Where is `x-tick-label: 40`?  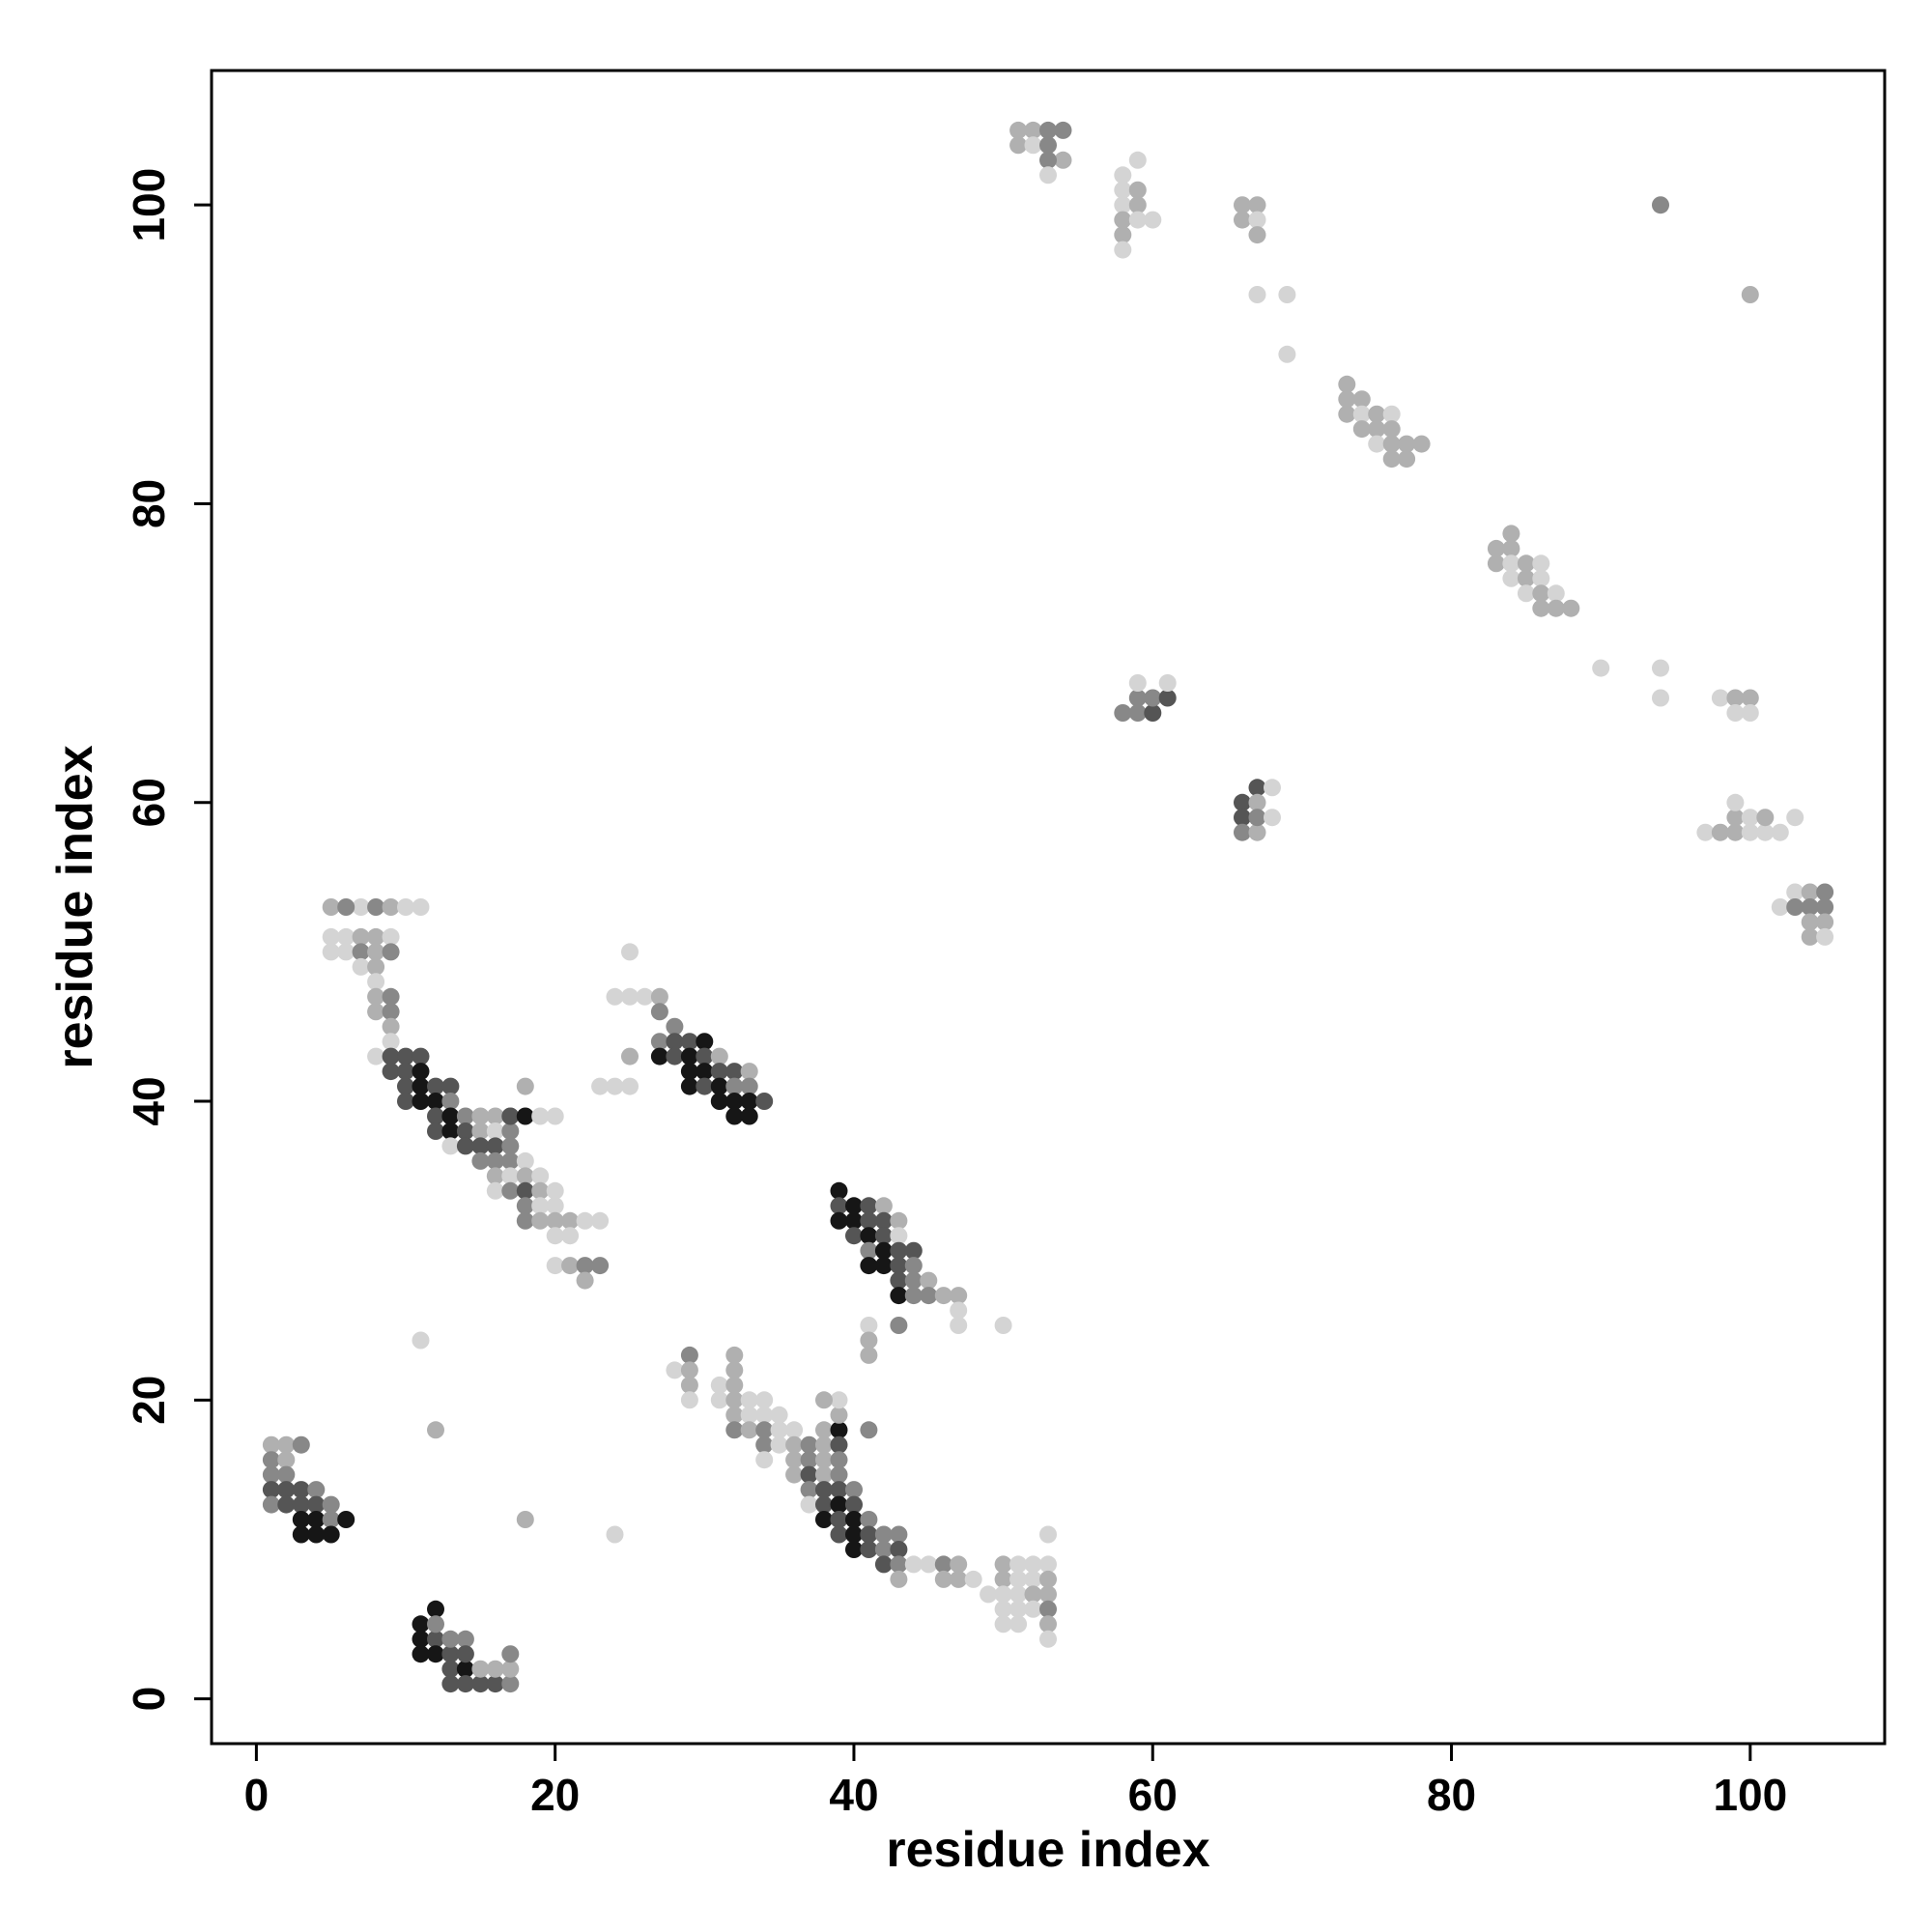
x-tick-label: 40 is located at coordinates (853, 1795).